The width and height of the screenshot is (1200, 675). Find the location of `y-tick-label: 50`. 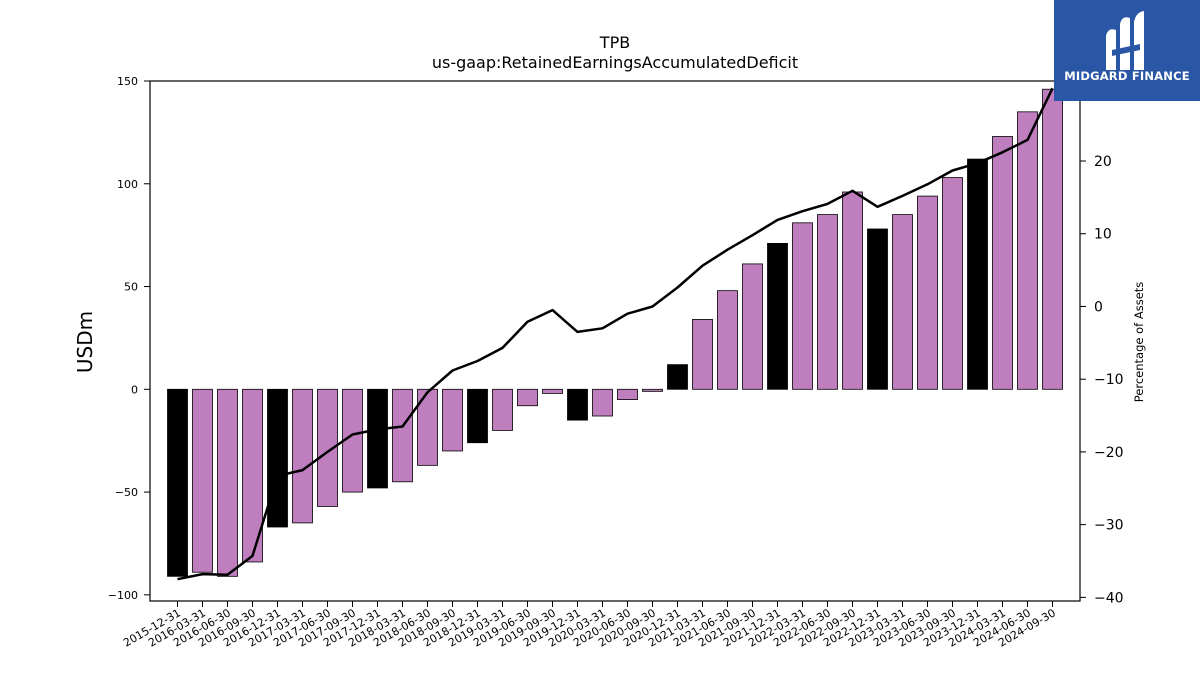

y-tick-label: 50 is located at coordinates (131, 287).